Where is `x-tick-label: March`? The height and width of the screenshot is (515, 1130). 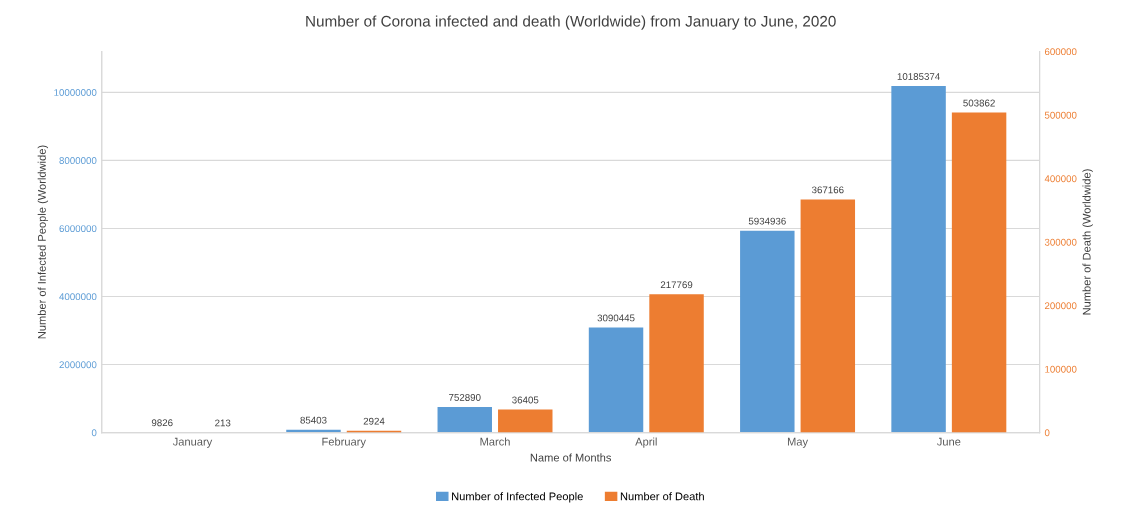 x-tick-label: March is located at coordinates (495, 441).